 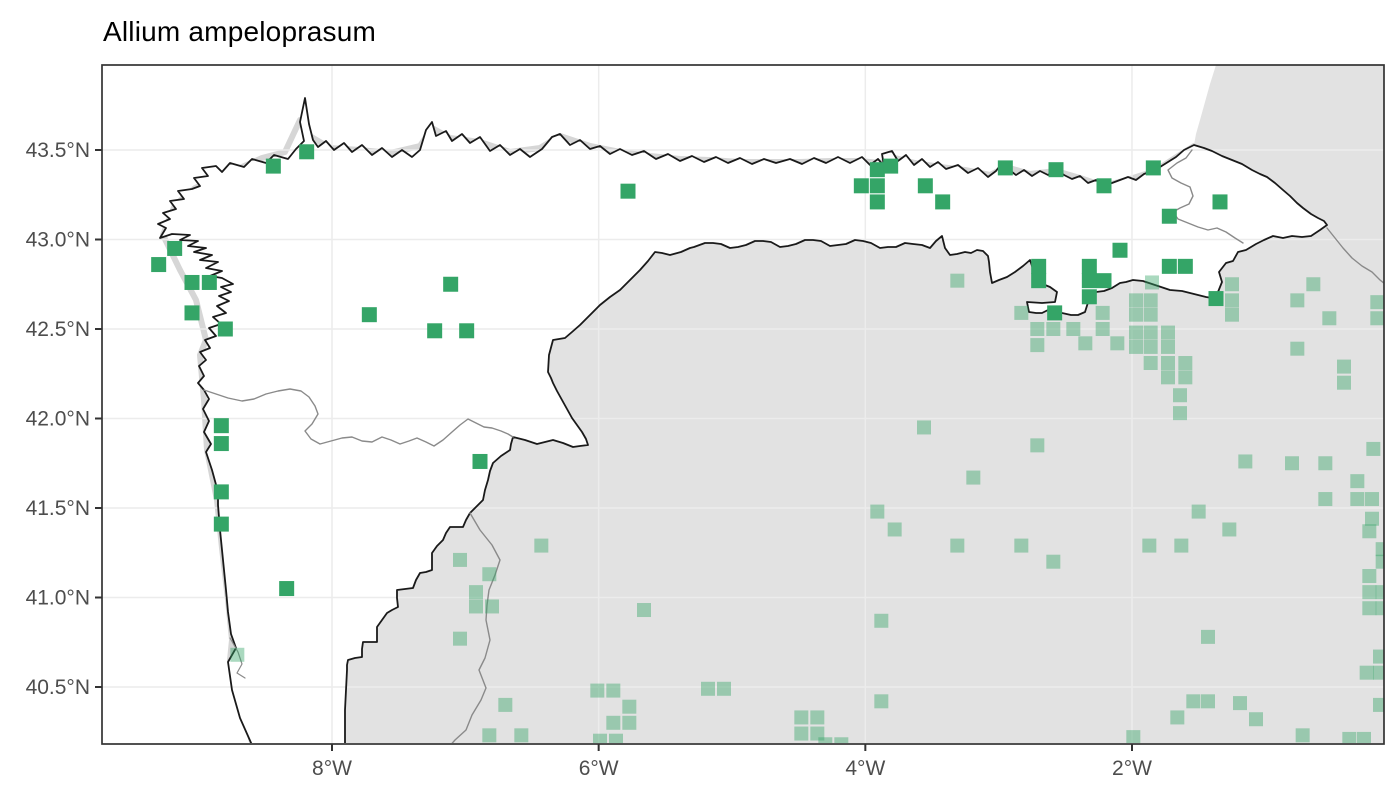 I want to click on y-tick-label: 43.5°N, so click(x=58, y=150).